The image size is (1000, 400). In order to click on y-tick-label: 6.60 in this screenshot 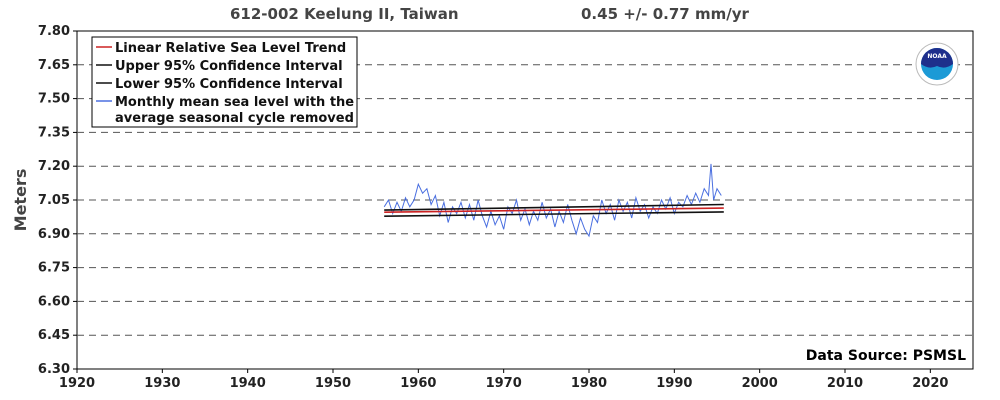, I will do `click(54, 301)`.